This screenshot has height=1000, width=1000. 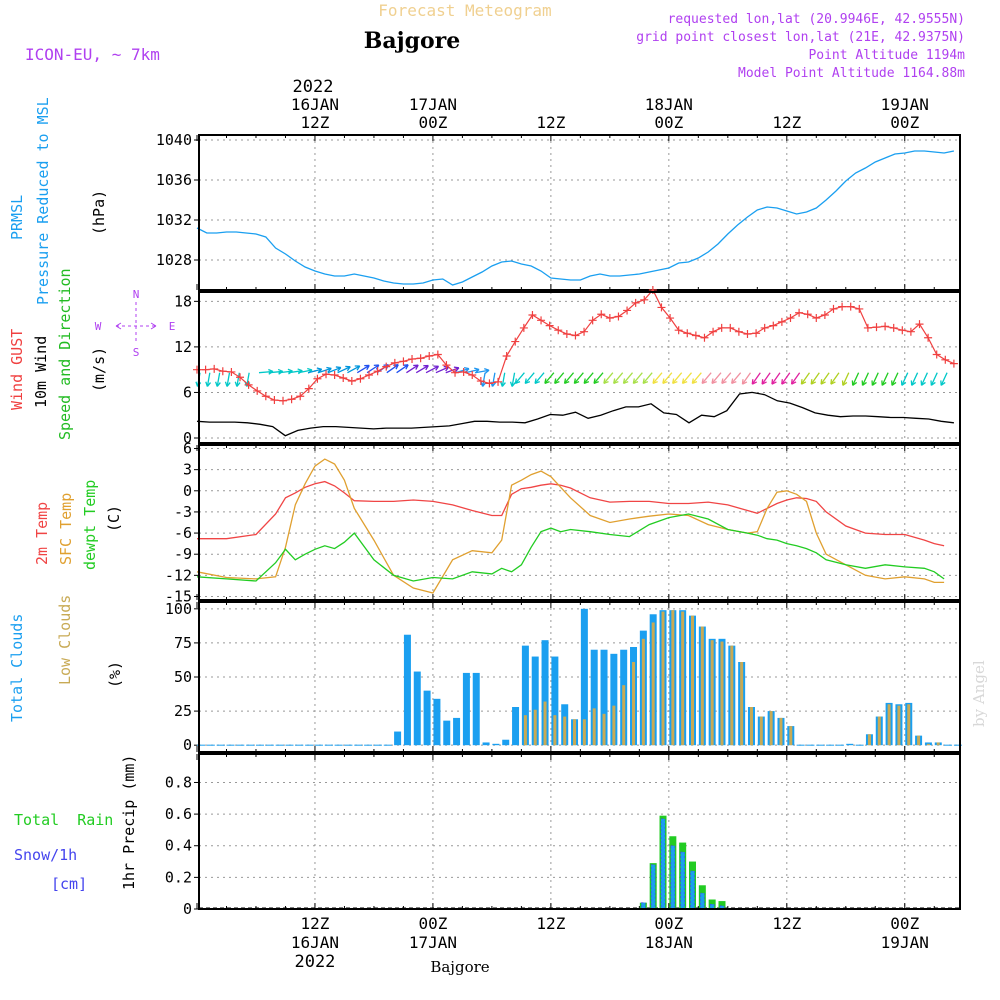 I want to click on y-tick-label: 0, so click(x=187, y=438).